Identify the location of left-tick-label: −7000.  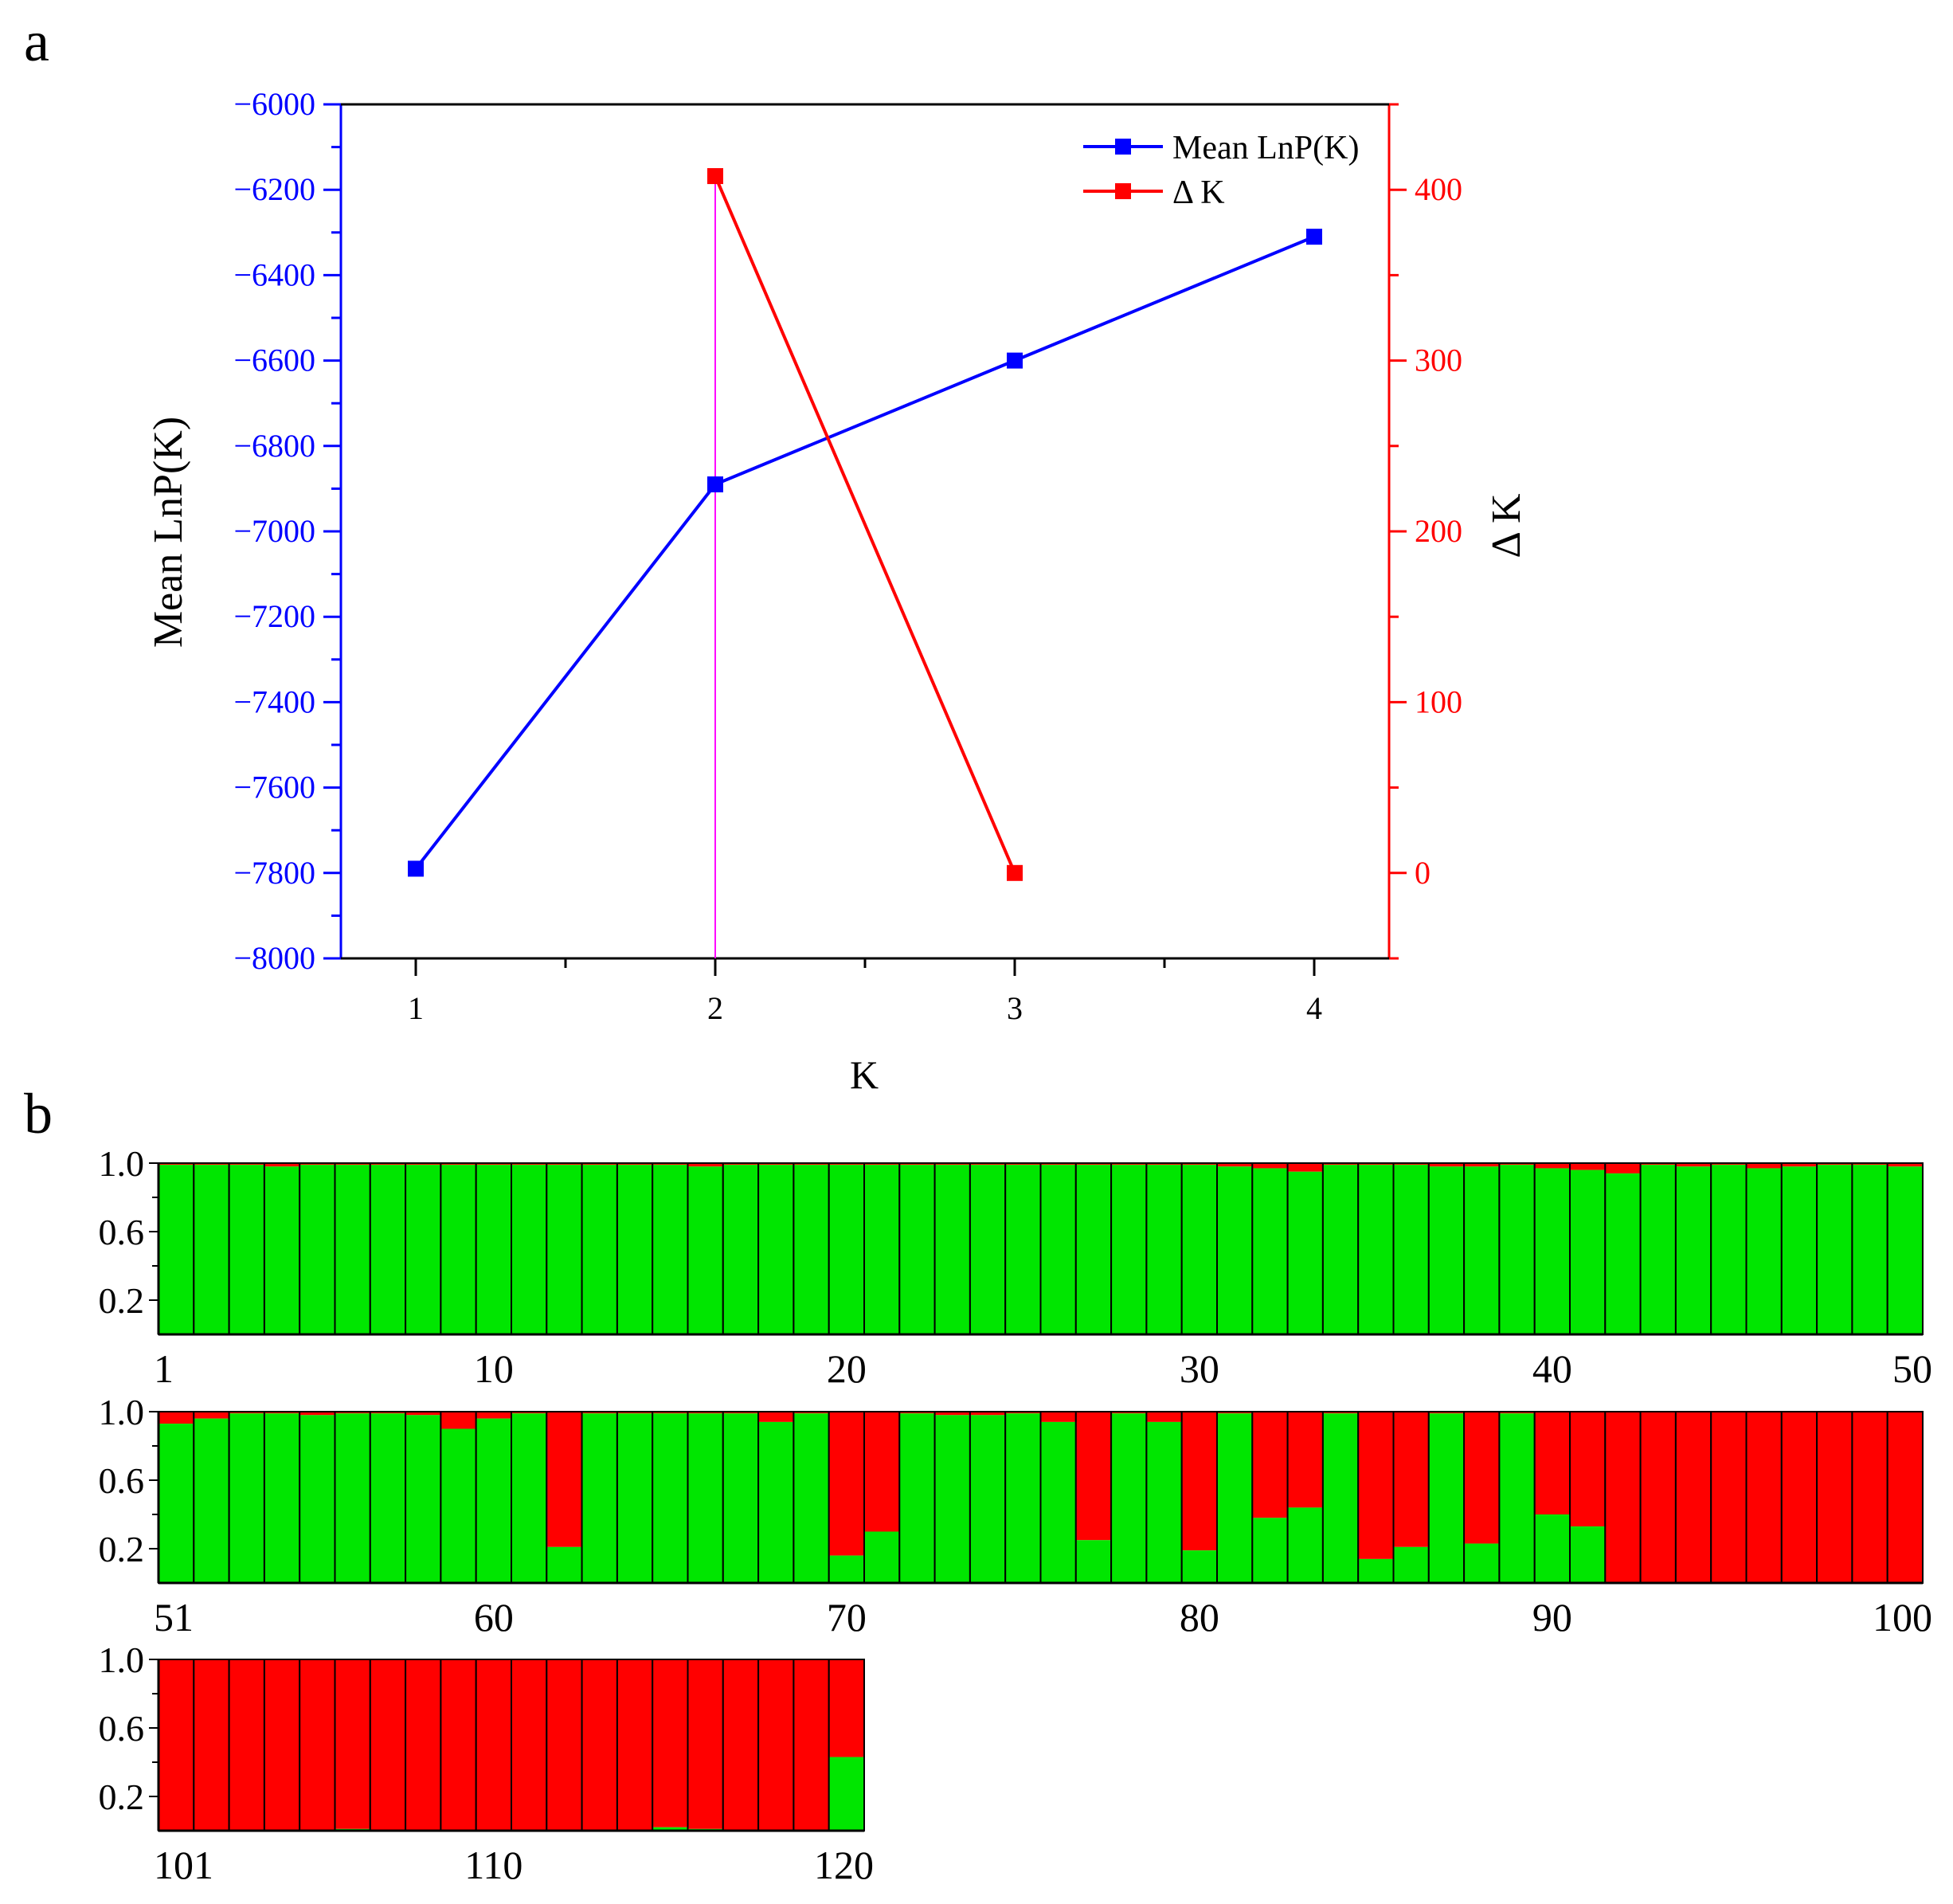
(274, 531).